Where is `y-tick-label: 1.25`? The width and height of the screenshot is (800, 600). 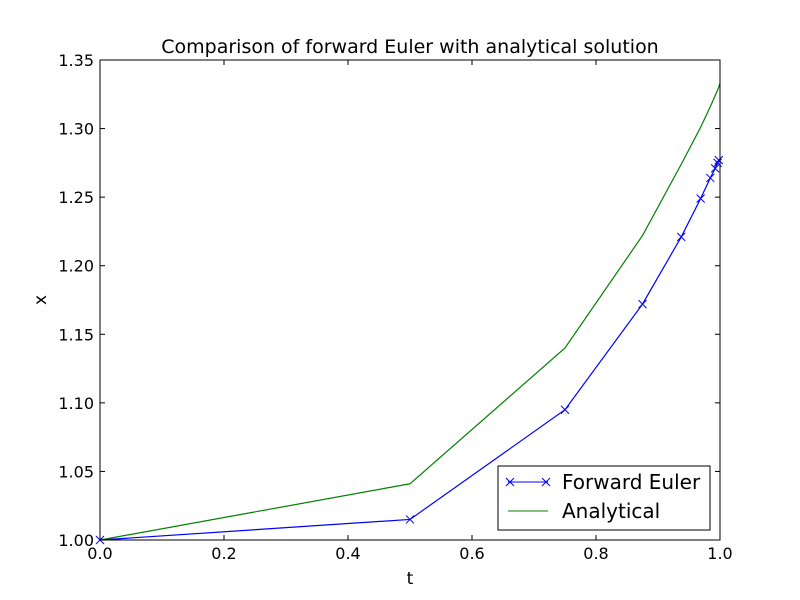 y-tick-label: 1.25 is located at coordinates (76, 197).